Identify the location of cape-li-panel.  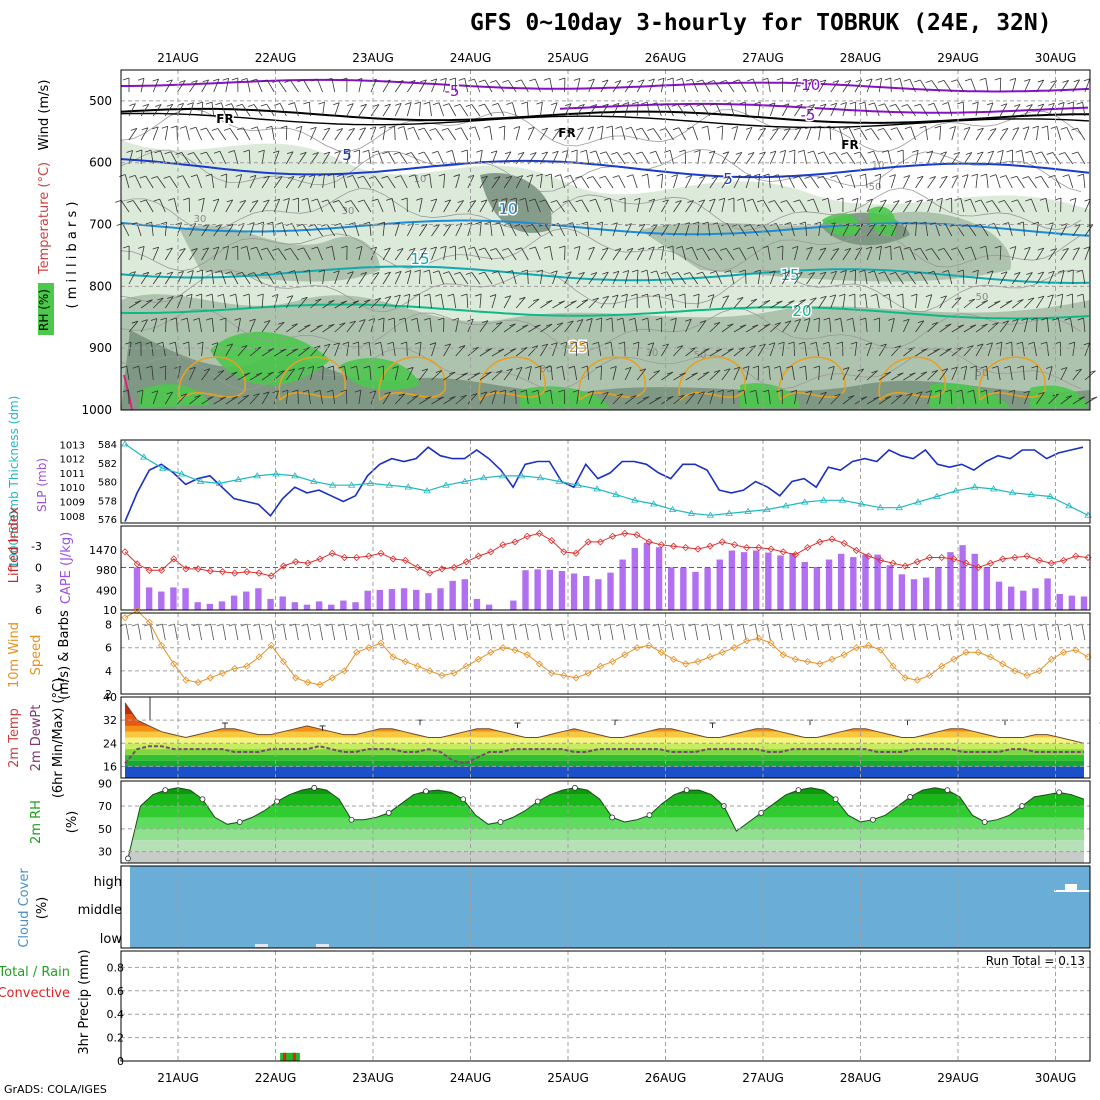
(606, 569).